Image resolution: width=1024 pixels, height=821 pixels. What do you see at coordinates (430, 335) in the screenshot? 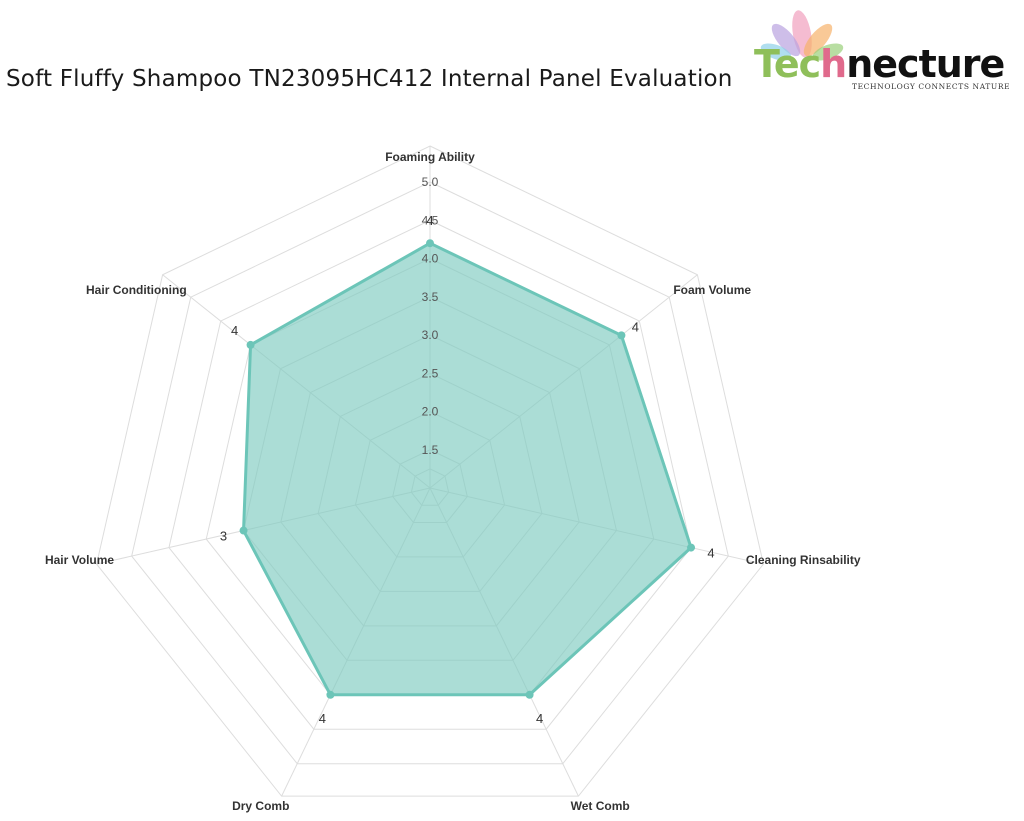
I see `tick-label: 3.0` at bounding box center [430, 335].